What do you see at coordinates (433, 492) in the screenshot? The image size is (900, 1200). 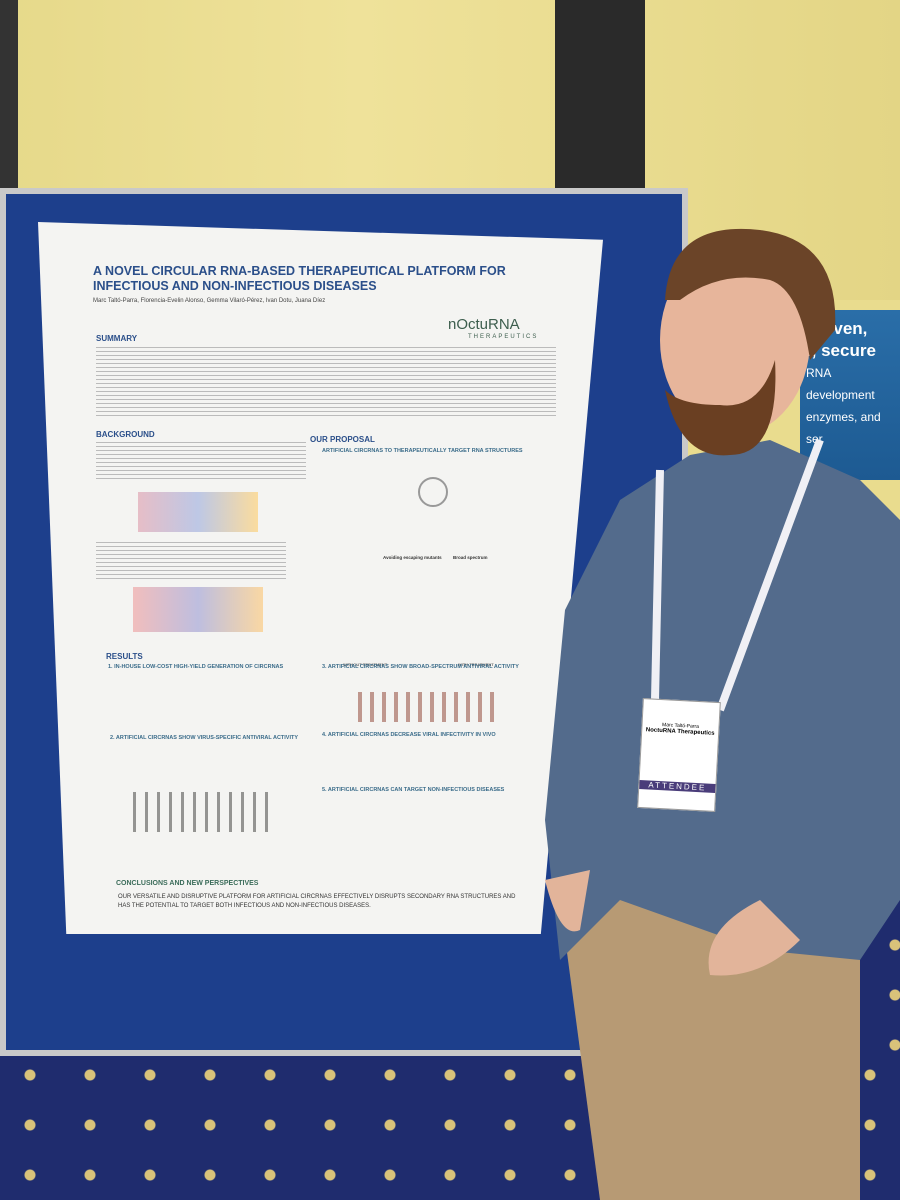 I see `circrna-icon` at bounding box center [433, 492].